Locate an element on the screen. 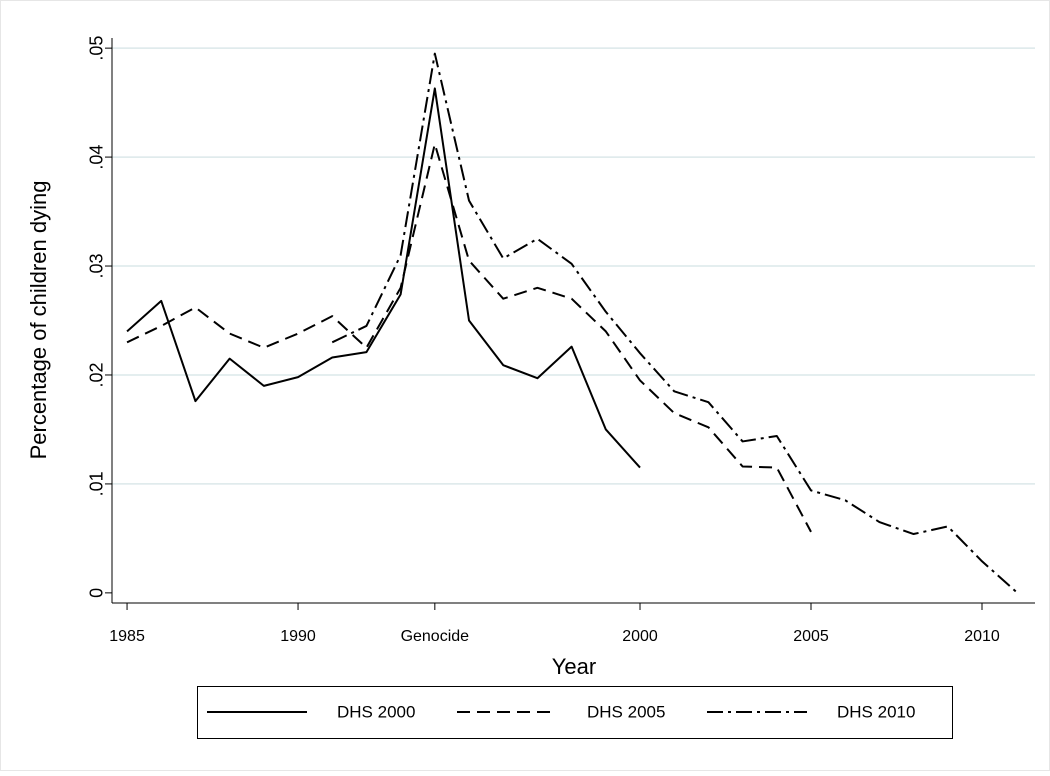 Image resolution: width=1050 pixels, height=776 pixels. y-tick-label: .03 is located at coordinates (97, 266).